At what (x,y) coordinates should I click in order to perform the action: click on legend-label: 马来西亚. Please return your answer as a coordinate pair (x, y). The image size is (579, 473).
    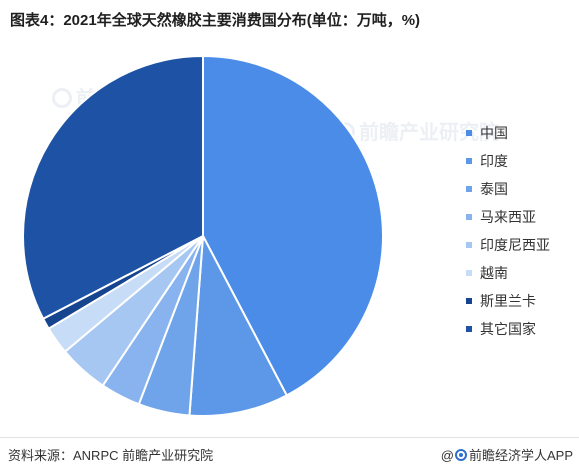
    Looking at the image, I should click on (508, 217).